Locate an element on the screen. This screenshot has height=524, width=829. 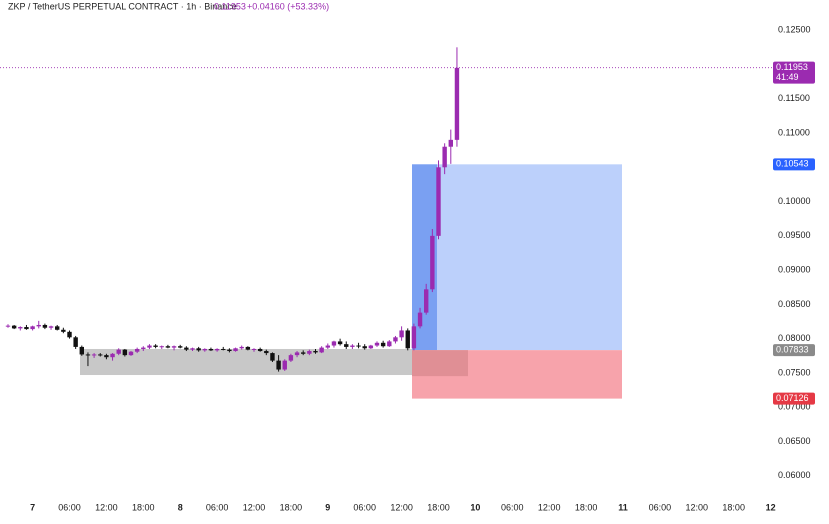
y-tick-label: 0.11500 is located at coordinates (794, 98).